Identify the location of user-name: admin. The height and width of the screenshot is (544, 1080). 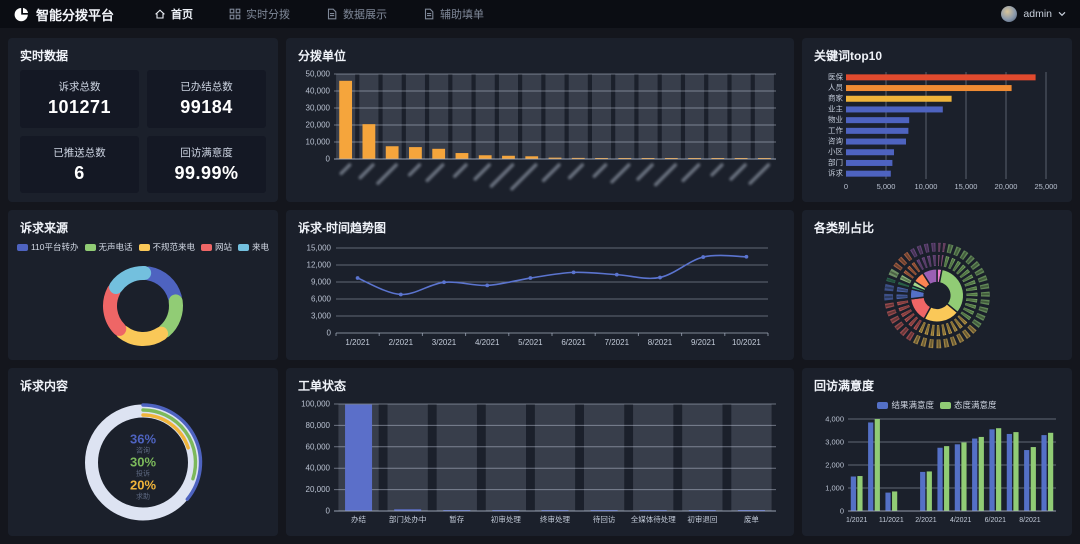
(1037, 14).